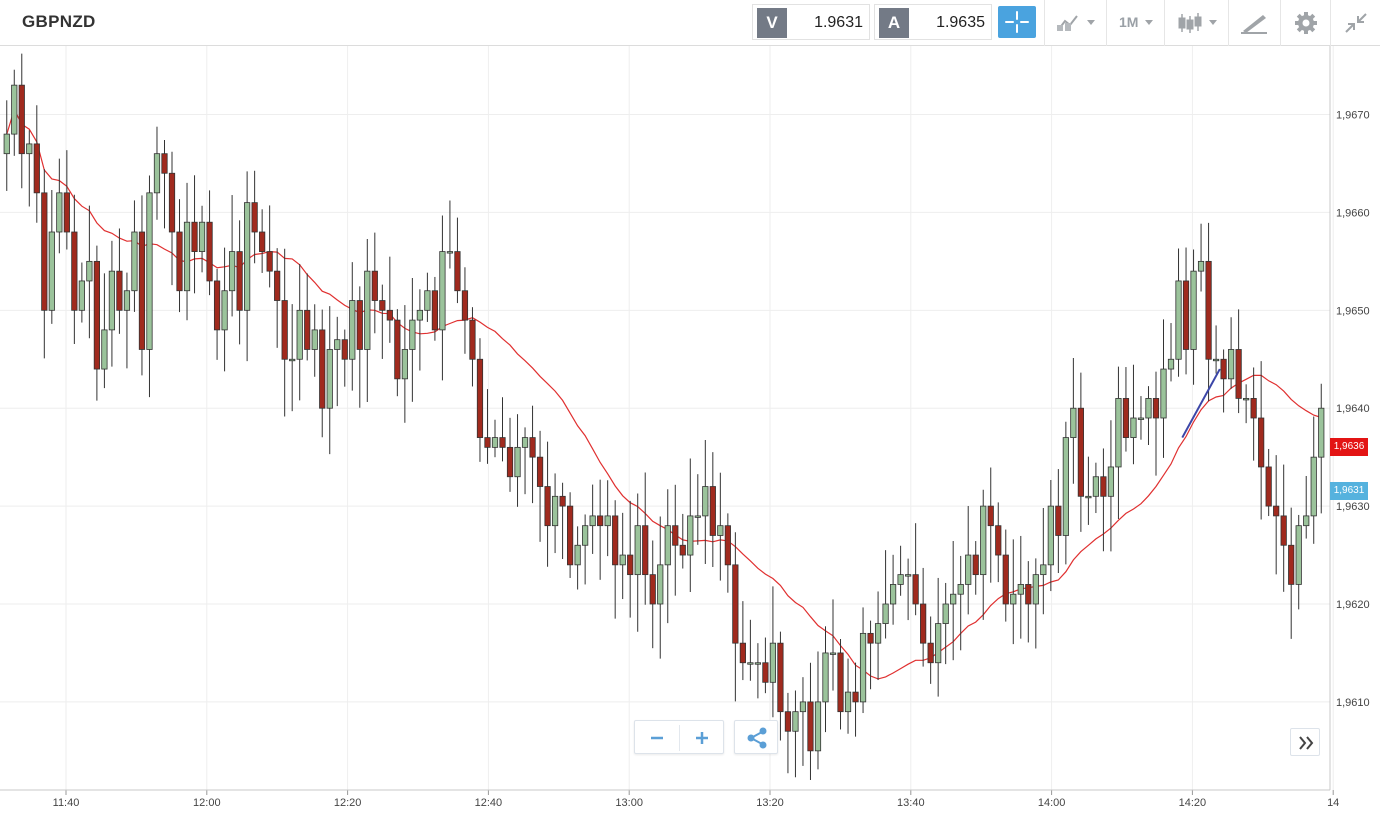  I want to click on trendline-drawing, so click(1201, 403).